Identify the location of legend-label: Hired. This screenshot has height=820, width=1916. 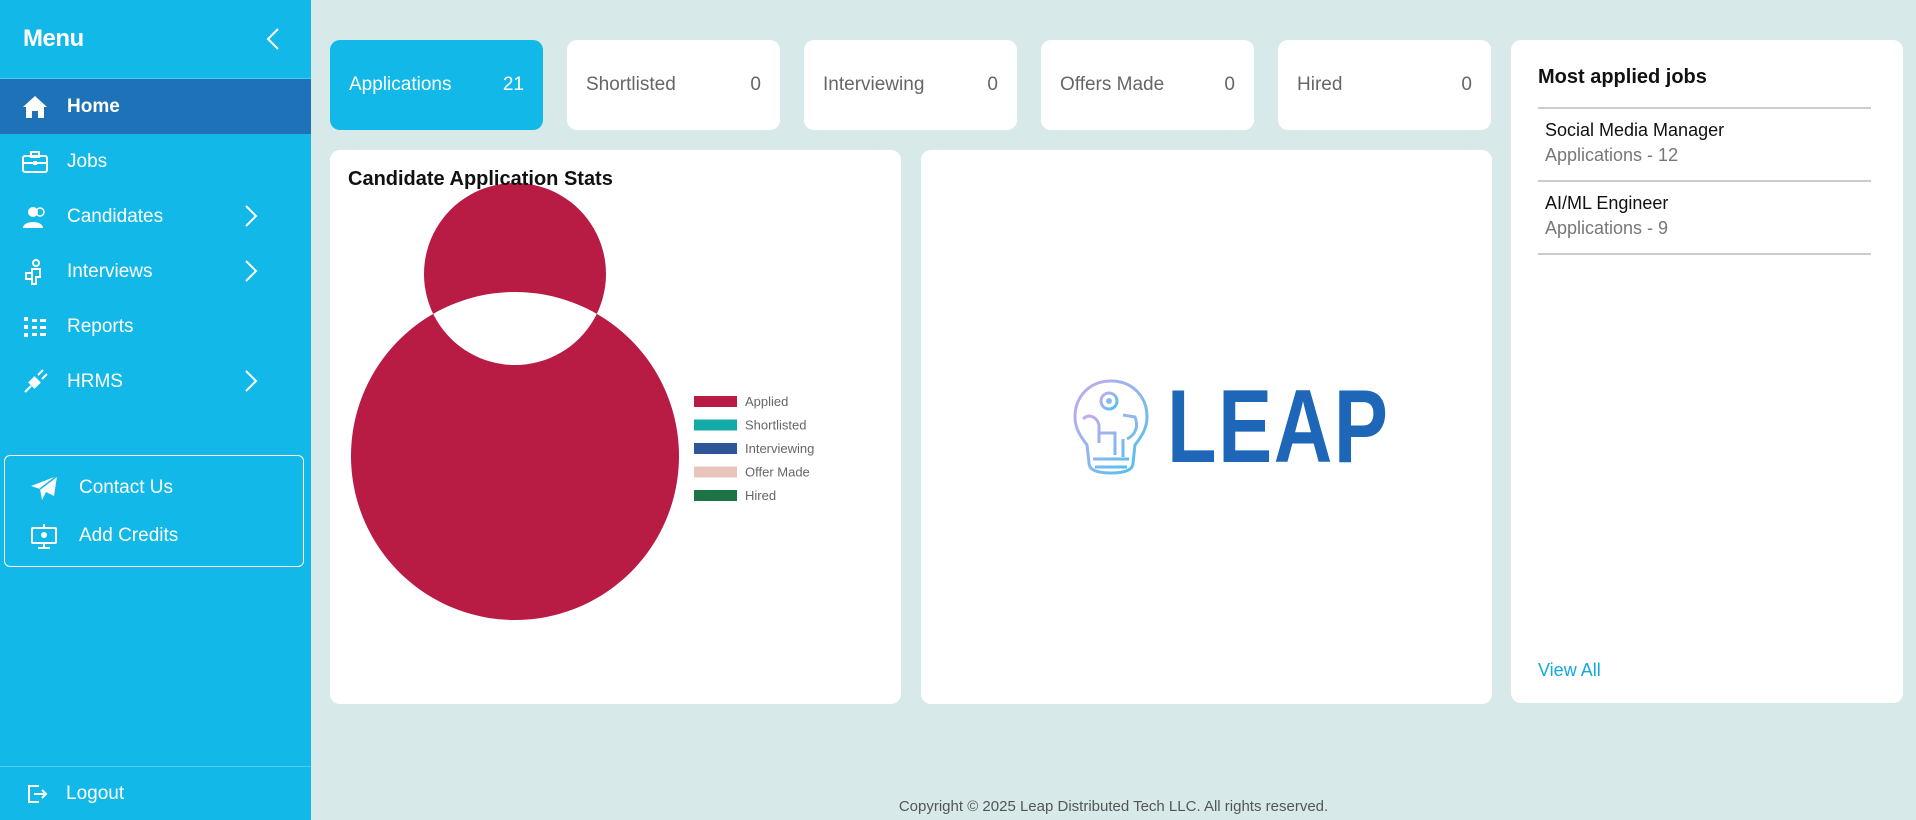
(760, 495).